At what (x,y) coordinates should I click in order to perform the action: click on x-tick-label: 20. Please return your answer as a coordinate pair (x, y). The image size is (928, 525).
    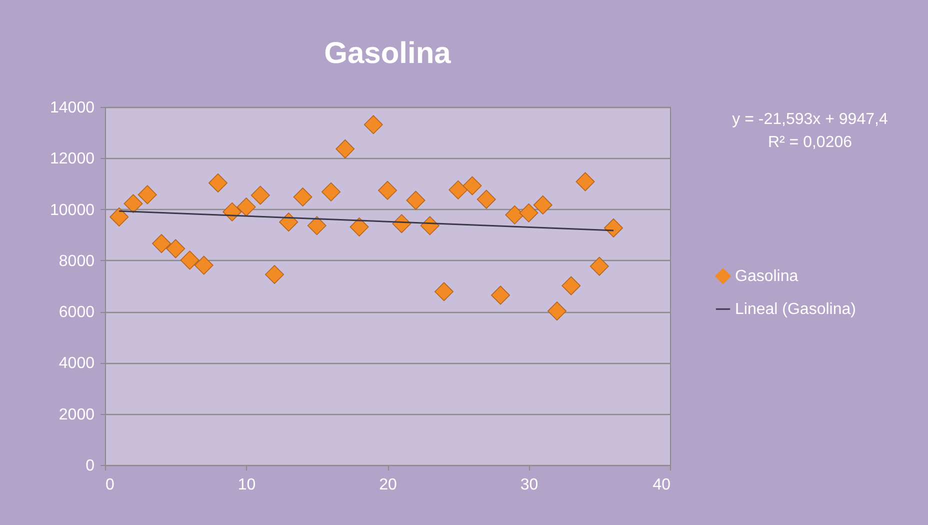
    Looking at the image, I should click on (388, 485).